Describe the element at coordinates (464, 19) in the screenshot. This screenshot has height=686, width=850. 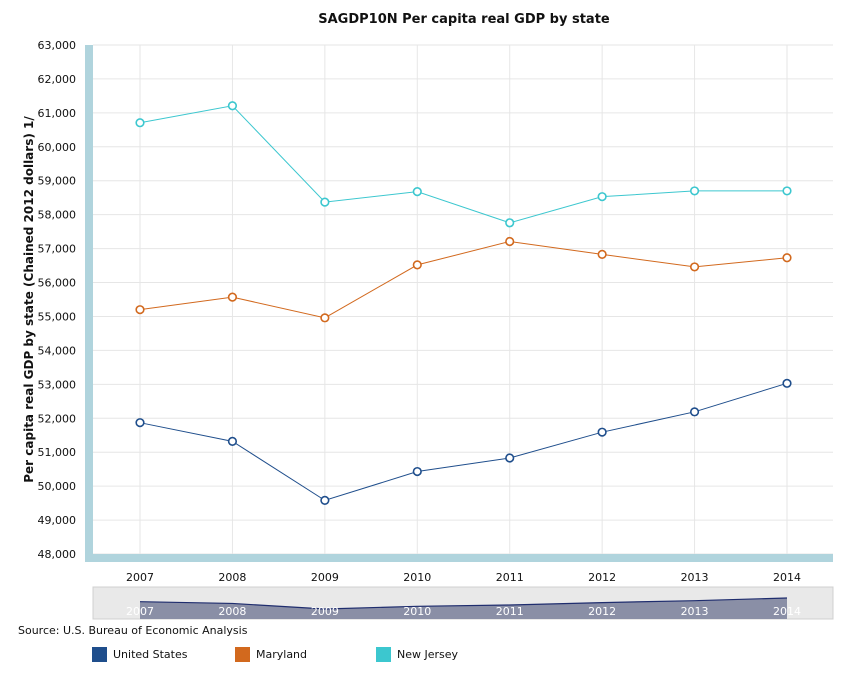
I see `chart-title: SAGDP10N Per capita real GDP by state` at that location.